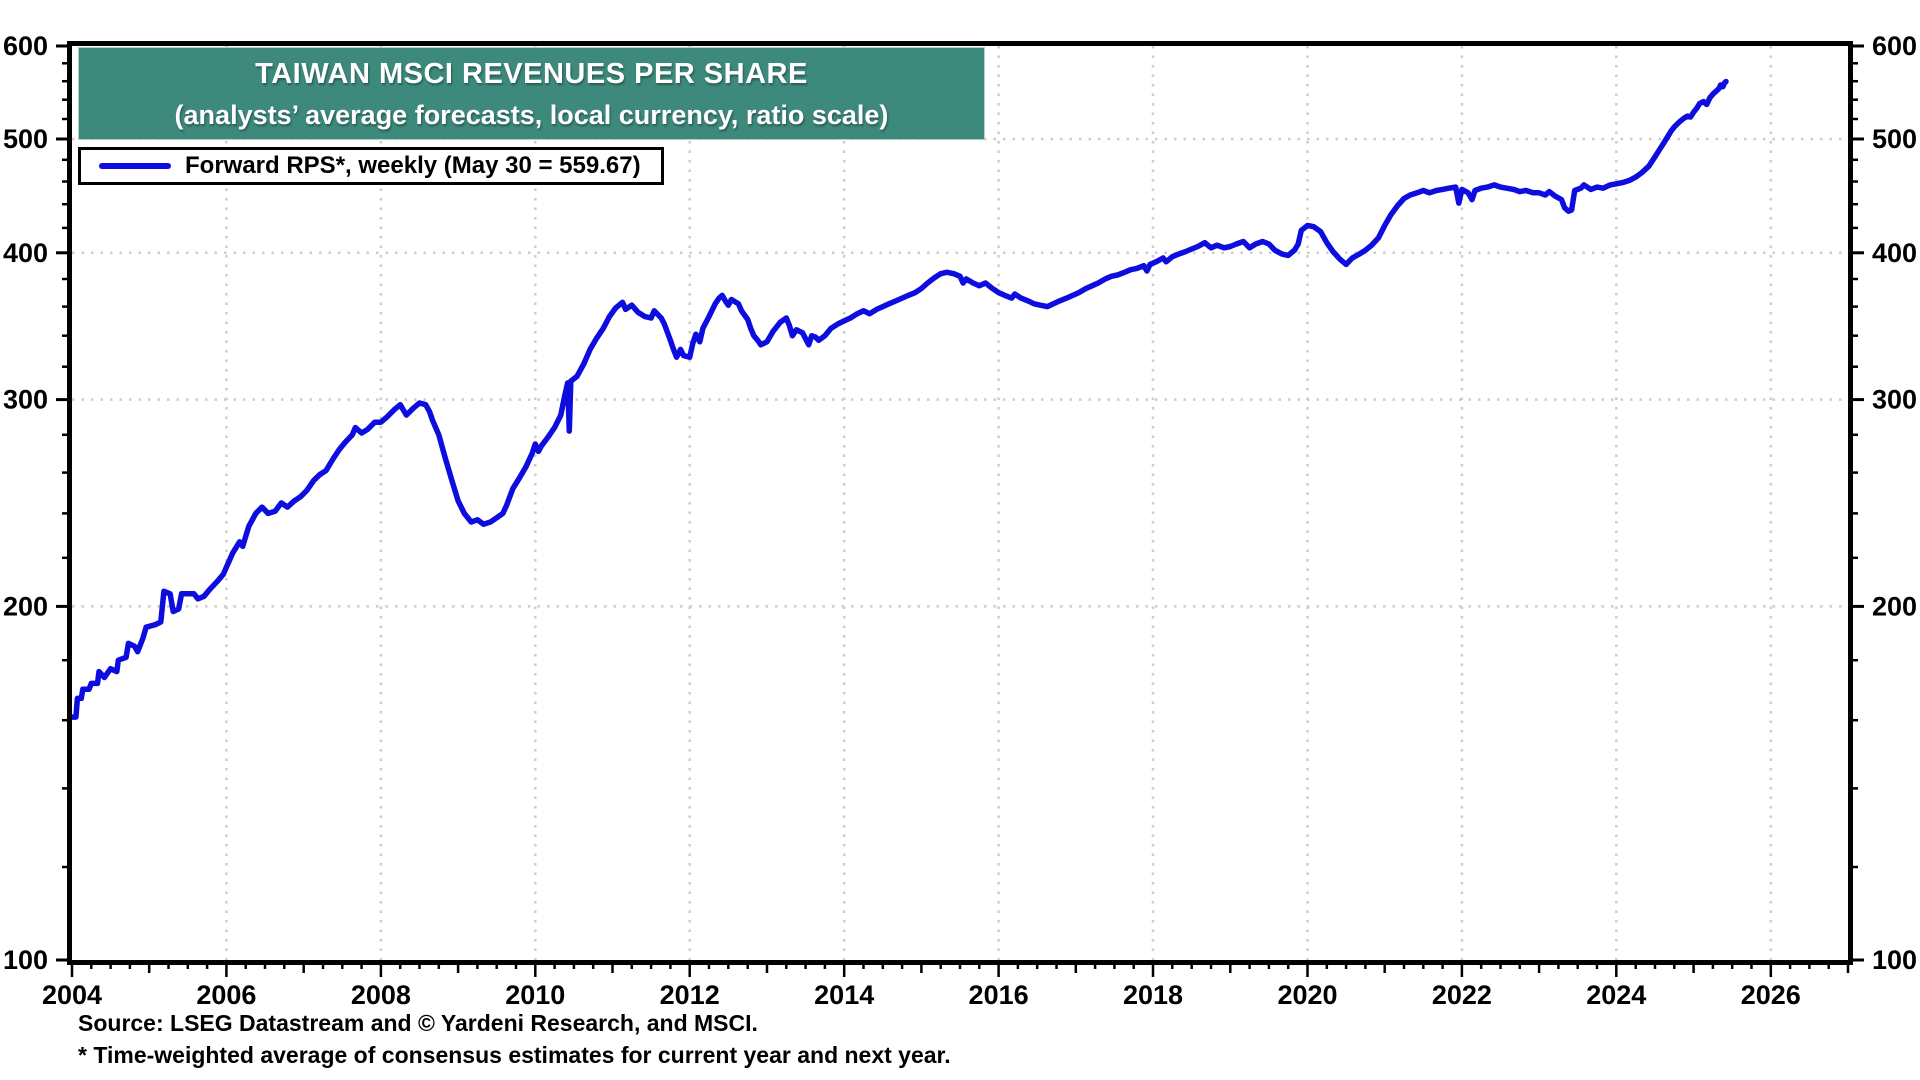  I want to click on y-axis-label-right: 600, so click(1894, 46).